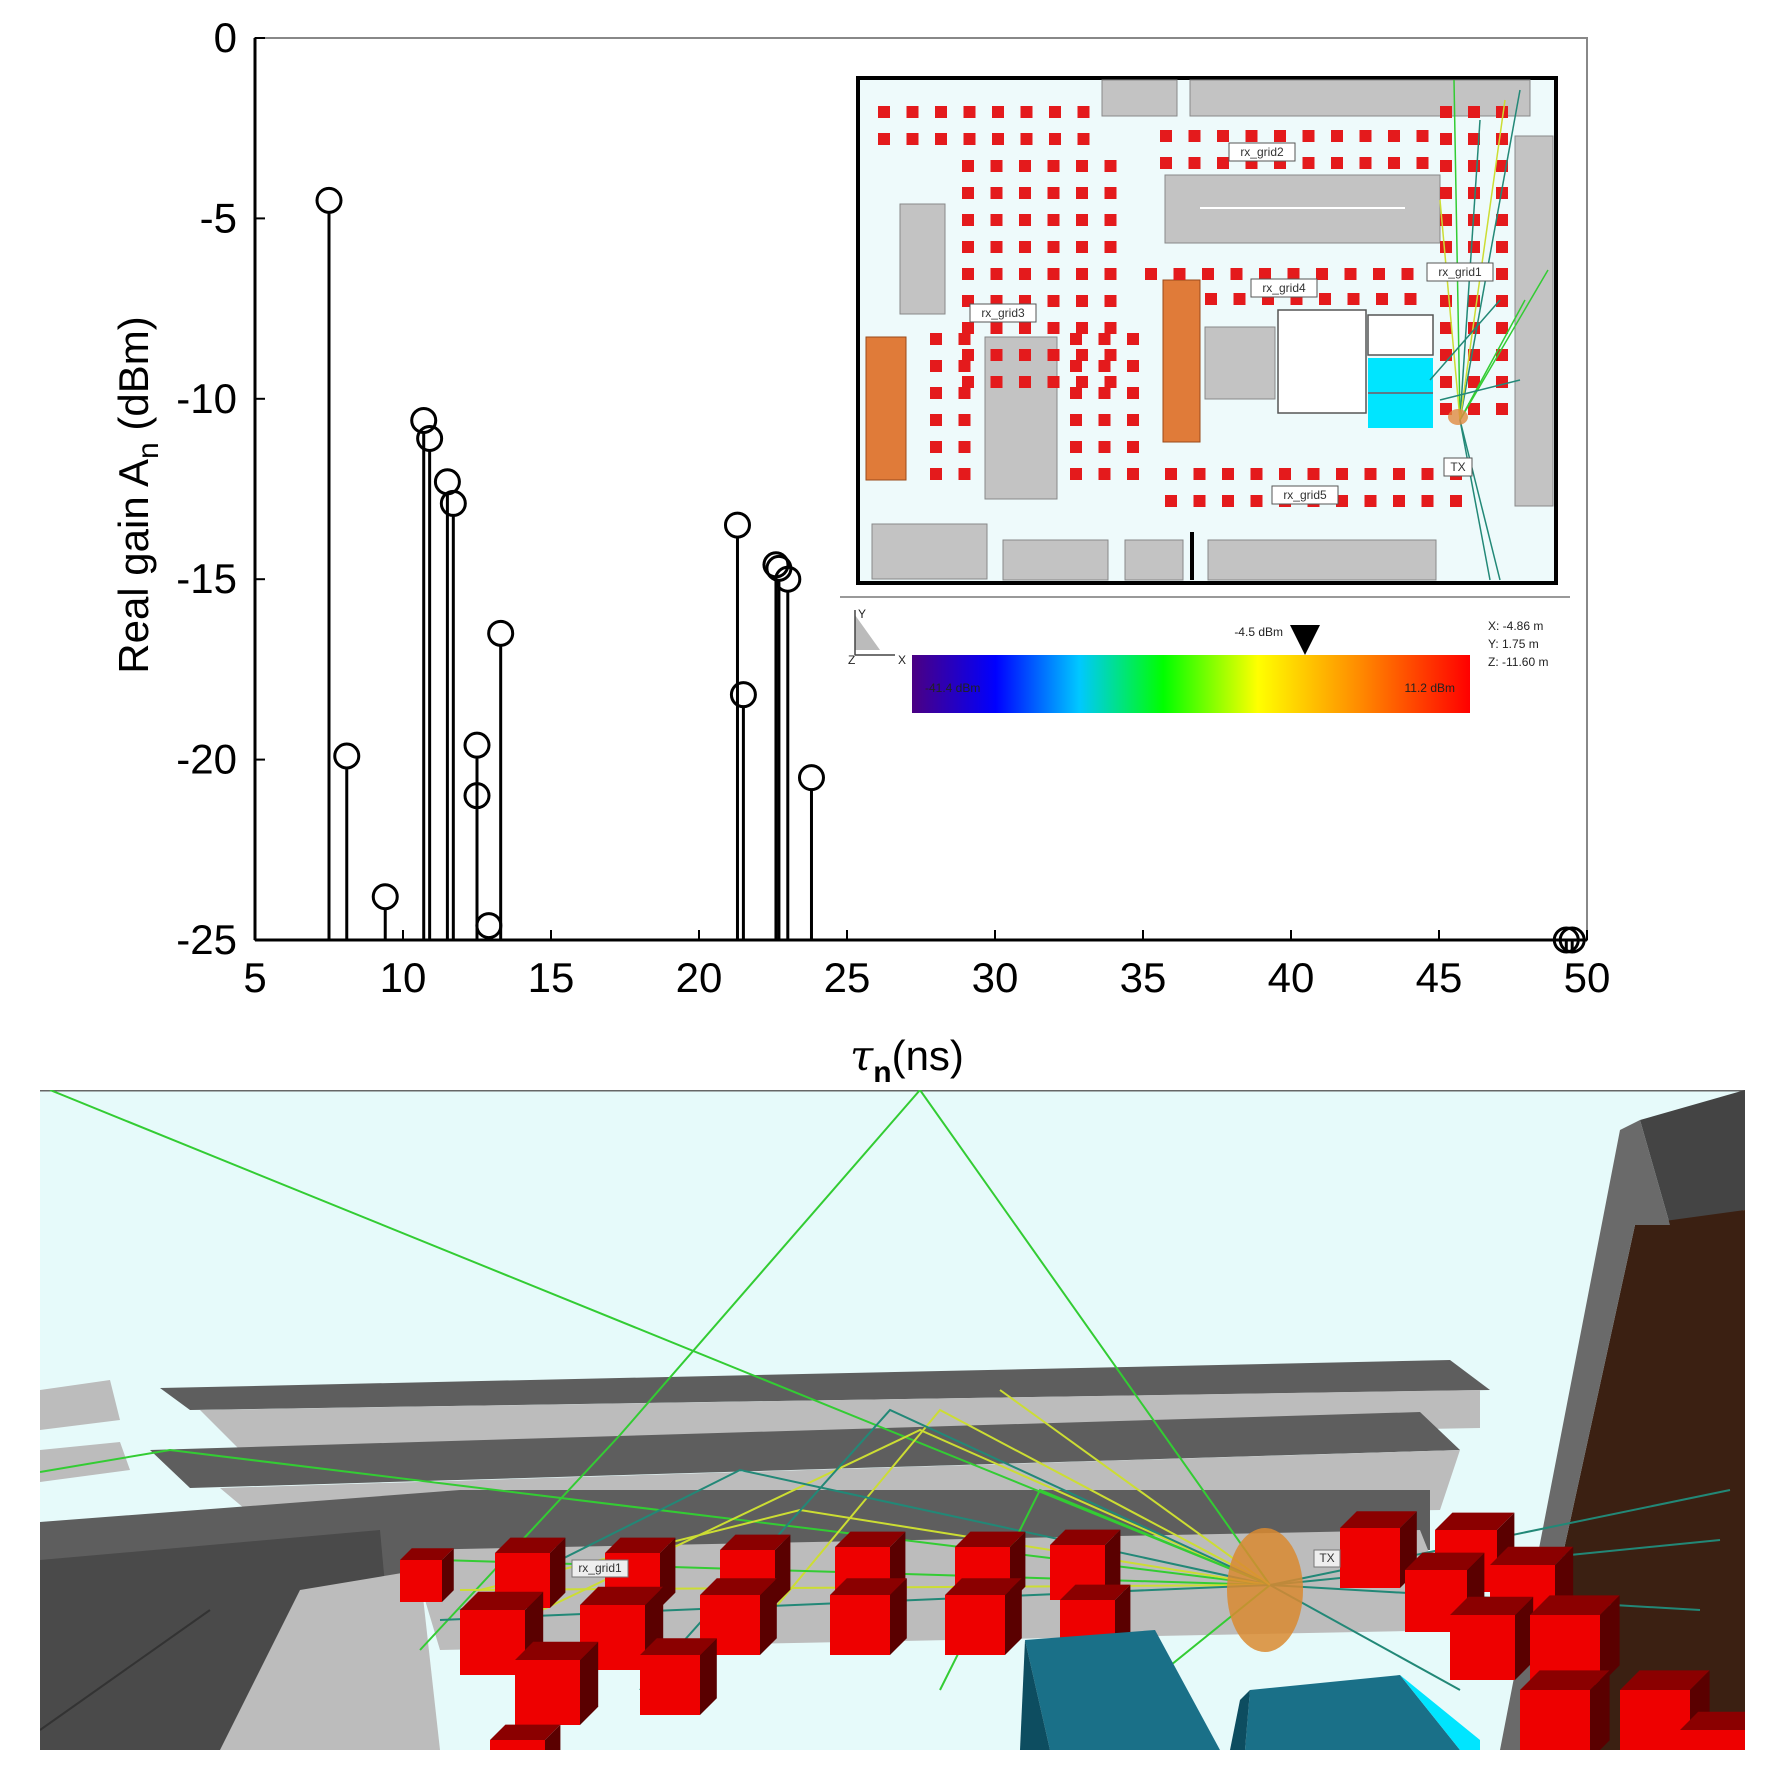 The width and height of the screenshot is (1773, 1784). What do you see at coordinates (1265, 1590) in the screenshot?
I see `tx-antenna-pattern` at bounding box center [1265, 1590].